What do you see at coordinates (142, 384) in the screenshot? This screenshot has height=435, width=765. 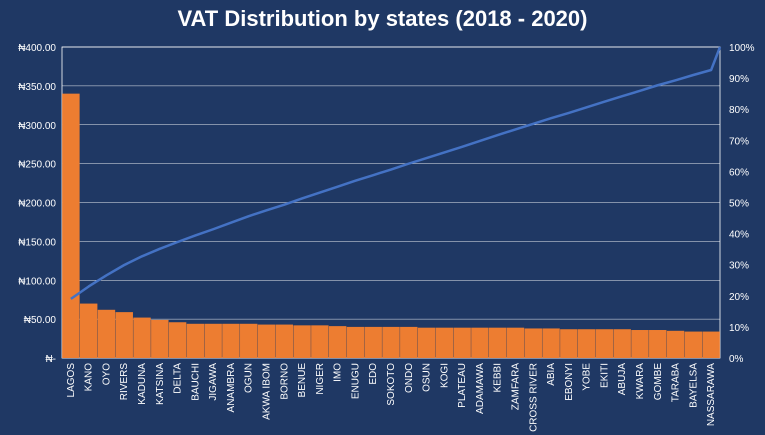 I see `x-tick-label: KADUNA` at bounding box center [142, 384].